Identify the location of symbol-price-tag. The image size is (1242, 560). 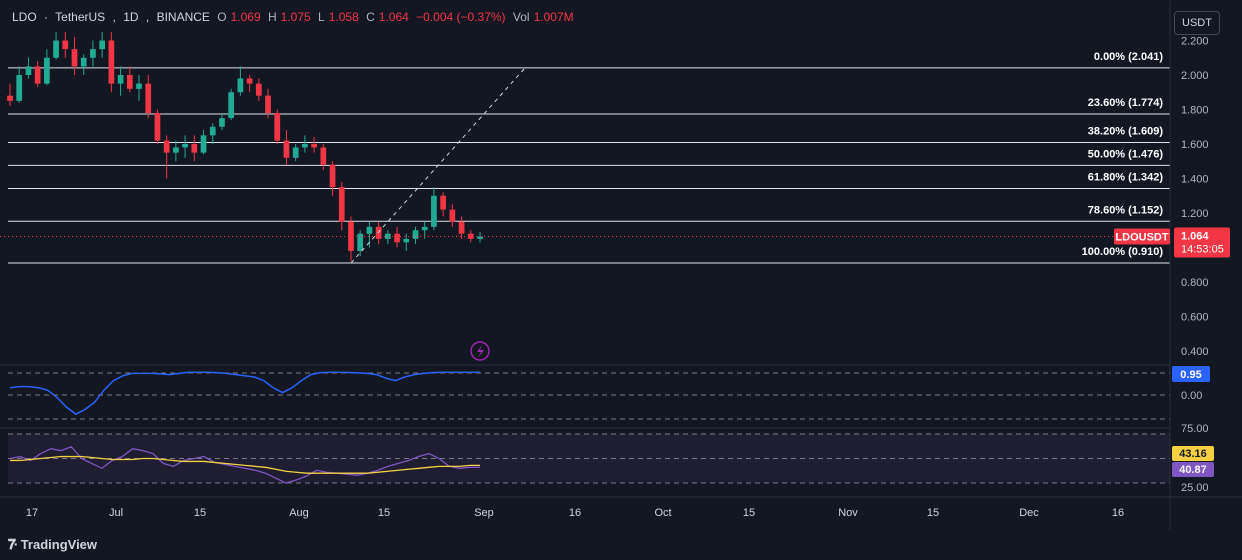
(1142, 236).